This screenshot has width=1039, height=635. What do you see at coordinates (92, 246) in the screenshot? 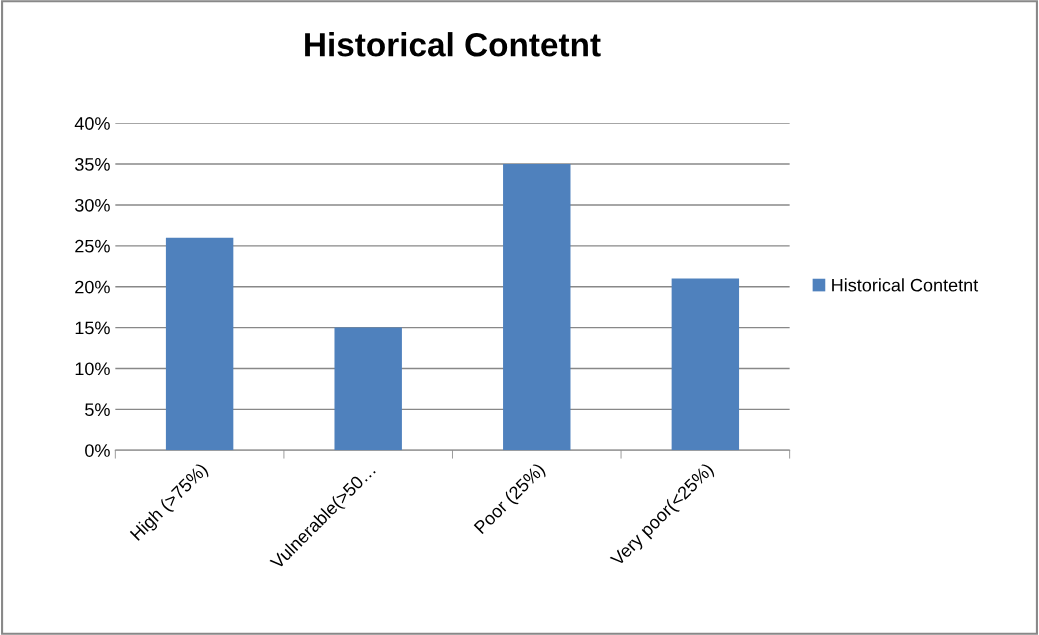
I see `y-tick-label: 25%` at bounding box center [92, 246].